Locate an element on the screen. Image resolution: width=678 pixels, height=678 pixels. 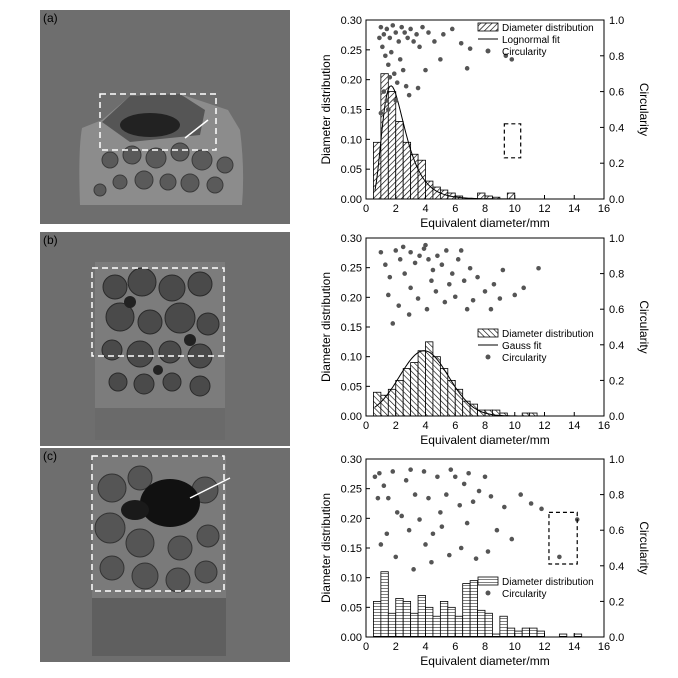
legend-label: Circularity is located at coordinates (524, 52).